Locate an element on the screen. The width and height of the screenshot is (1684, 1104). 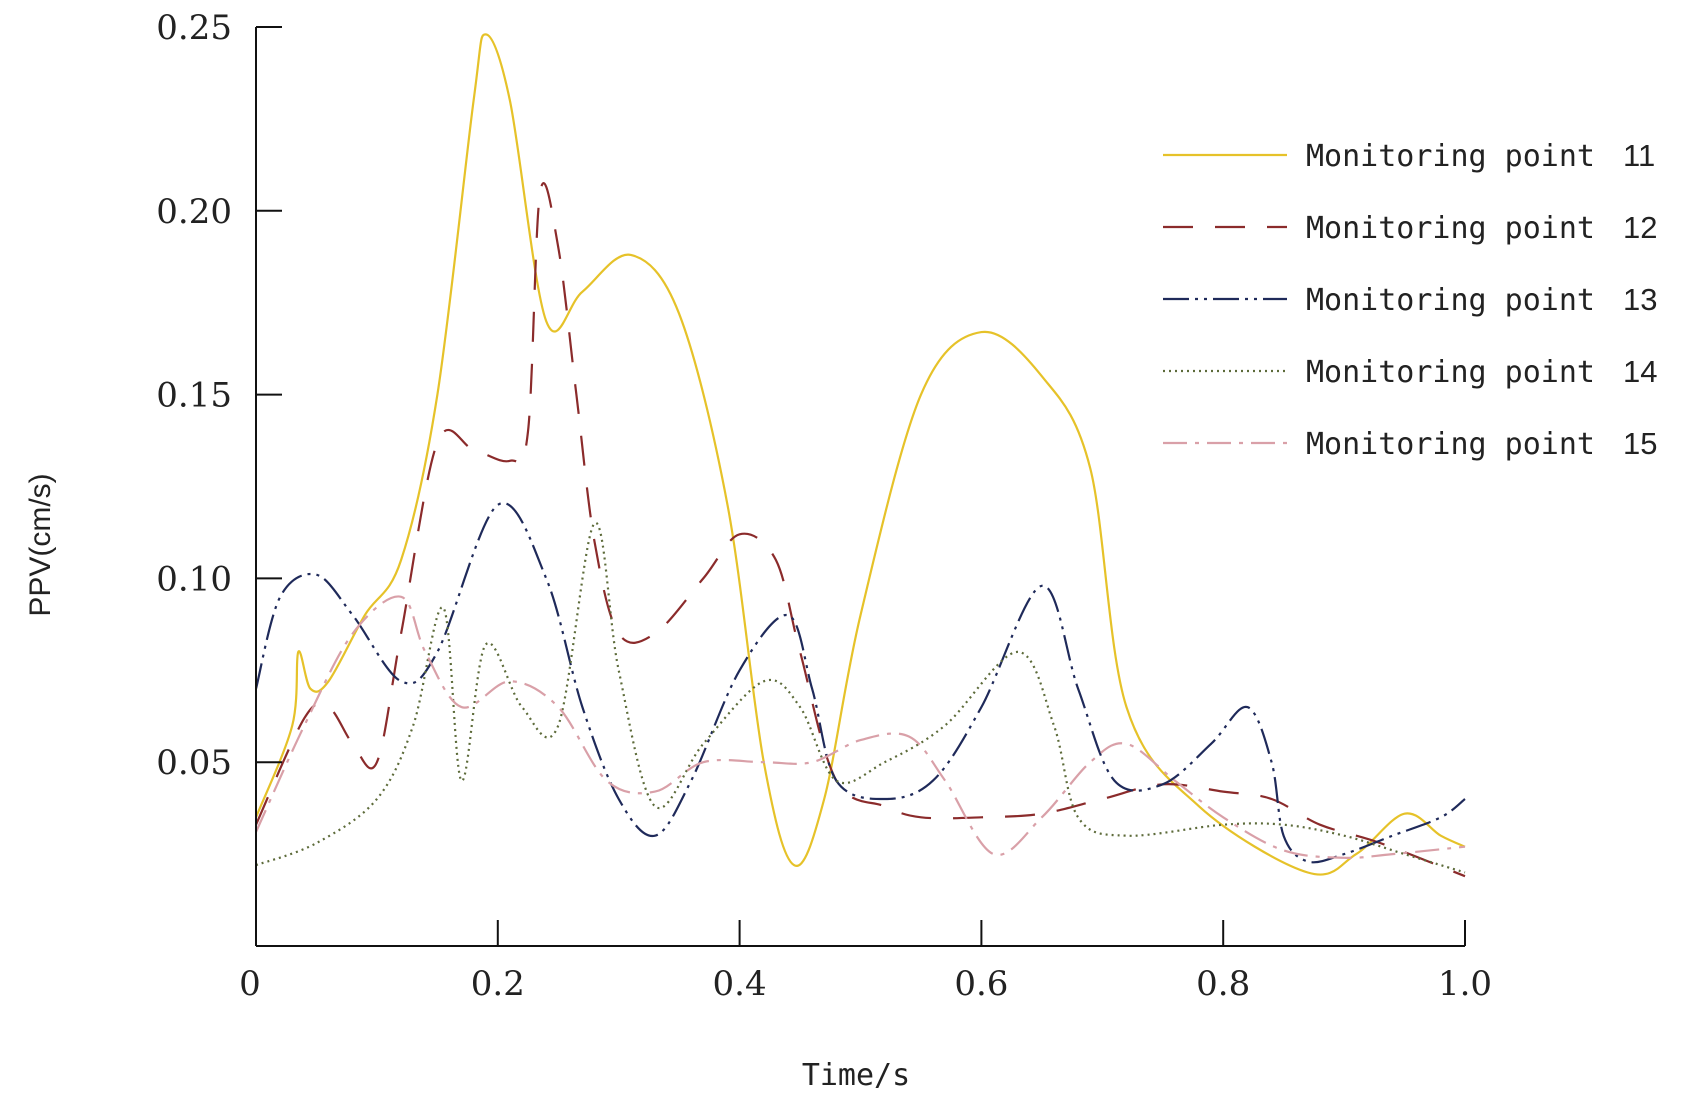
y-tick-labels: 0.05 0.10 0.15 0.20 0.25 is located at coordinates (194, 395).